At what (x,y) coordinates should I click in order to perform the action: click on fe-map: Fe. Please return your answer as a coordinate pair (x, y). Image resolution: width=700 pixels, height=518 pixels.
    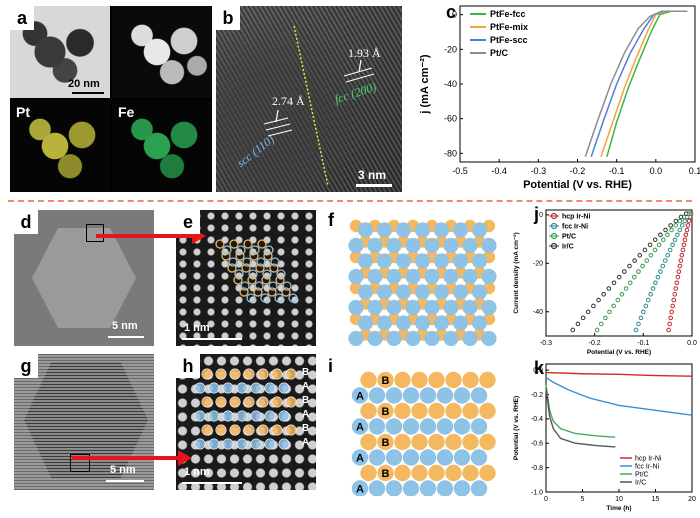
    Looking at the image, I should click on (162, 146).